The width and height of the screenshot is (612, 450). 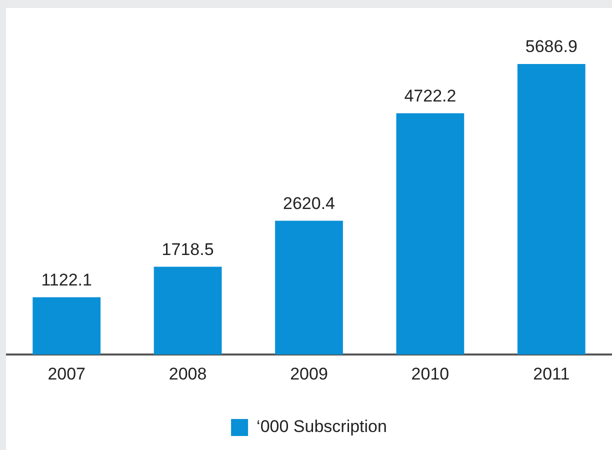 What do you see at coordinates (551, 46) in the screenshot?
I see `data-label: 5686.9` at bounding box center [551, 46].